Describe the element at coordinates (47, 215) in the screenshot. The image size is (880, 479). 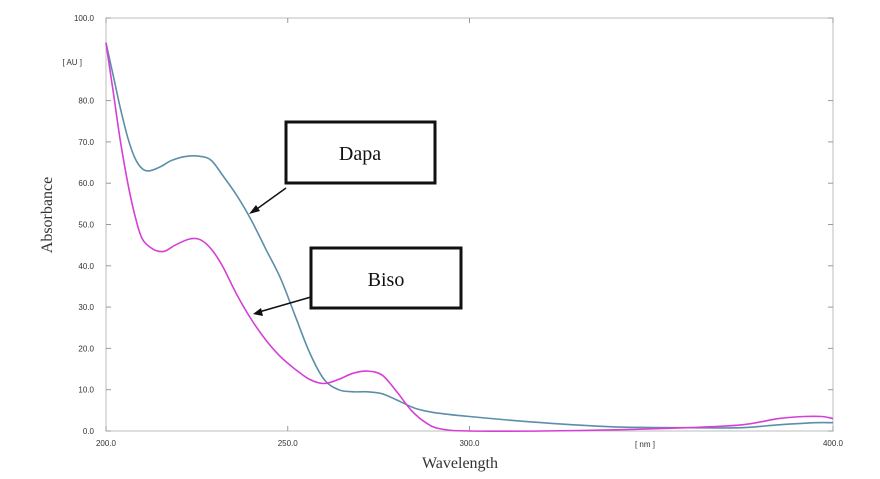
I see `y-axis-title: Absorbance` at that location.